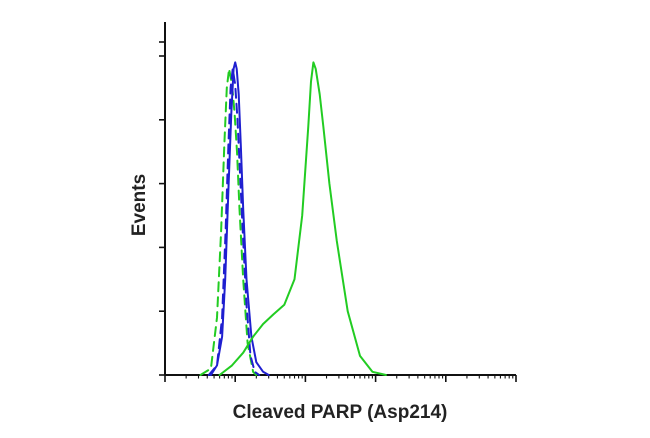  What do you see at coordinates (340, 378) in the screenshot?
I see `x-axis-ticks` at bounding box center [340, 378].